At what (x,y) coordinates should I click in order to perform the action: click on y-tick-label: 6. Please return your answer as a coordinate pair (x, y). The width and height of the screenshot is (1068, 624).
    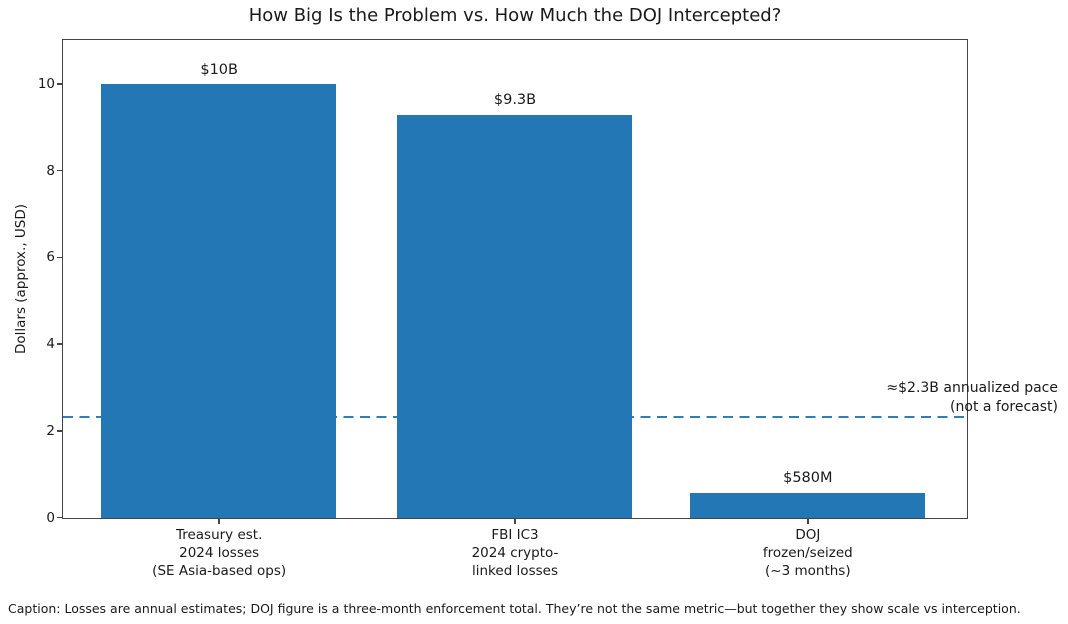
    Looking at the image, I should click on (50, 257).